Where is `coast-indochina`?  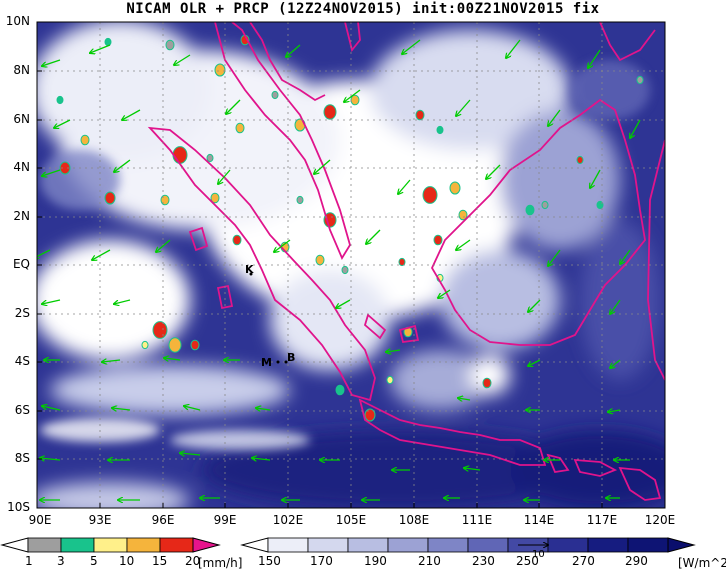
coast-indochina is located at coordinates (287, 62).